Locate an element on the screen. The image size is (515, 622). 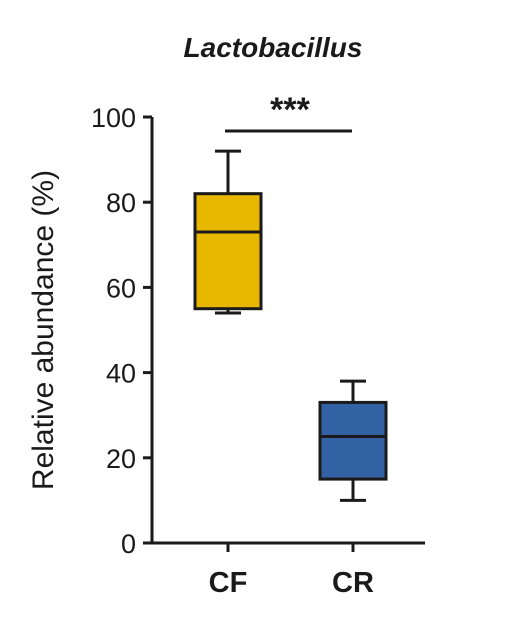
y-tick-label: 40 is located at coordinates (121, 374).